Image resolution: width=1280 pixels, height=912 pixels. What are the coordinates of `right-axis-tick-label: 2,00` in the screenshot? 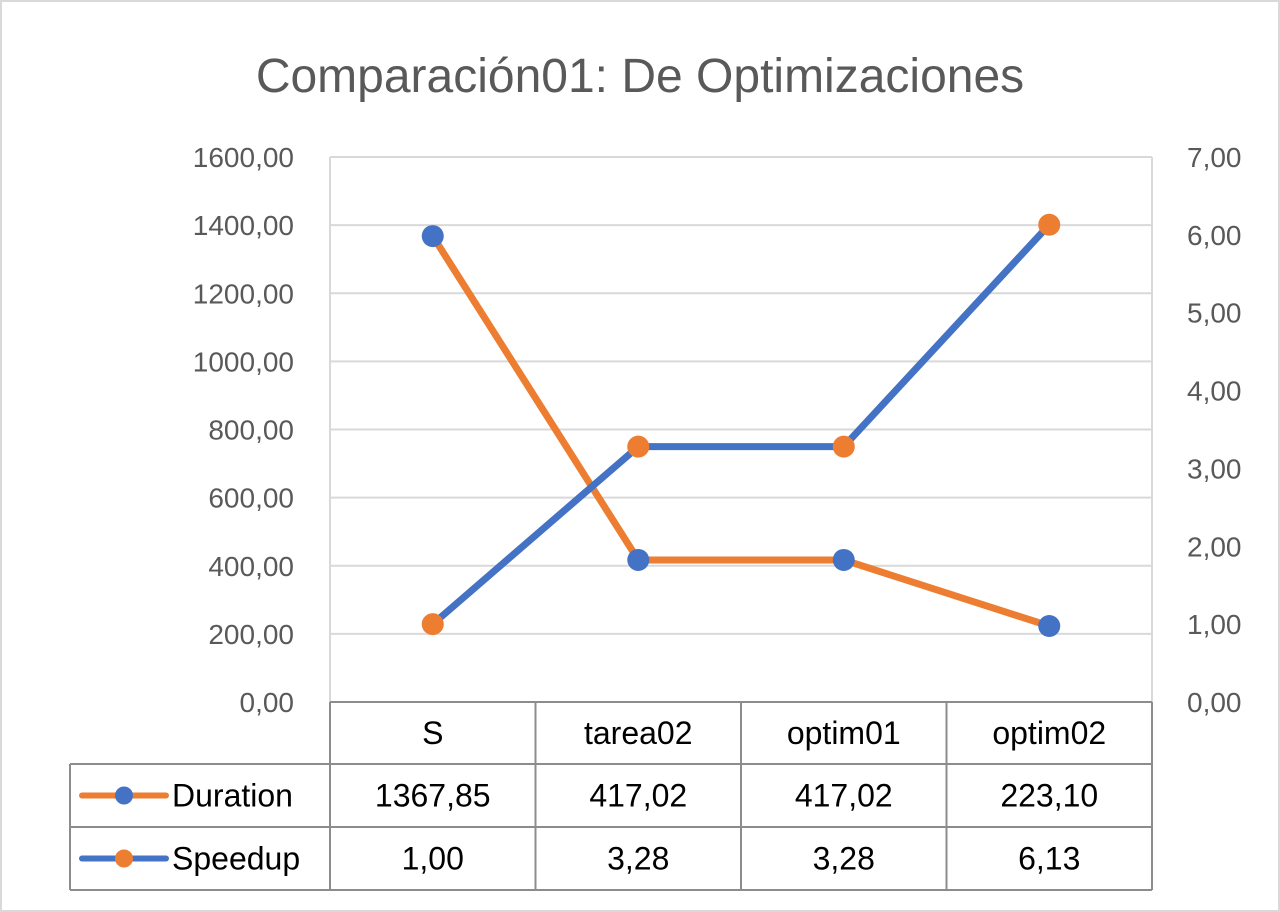 It's located at (1214, 546).